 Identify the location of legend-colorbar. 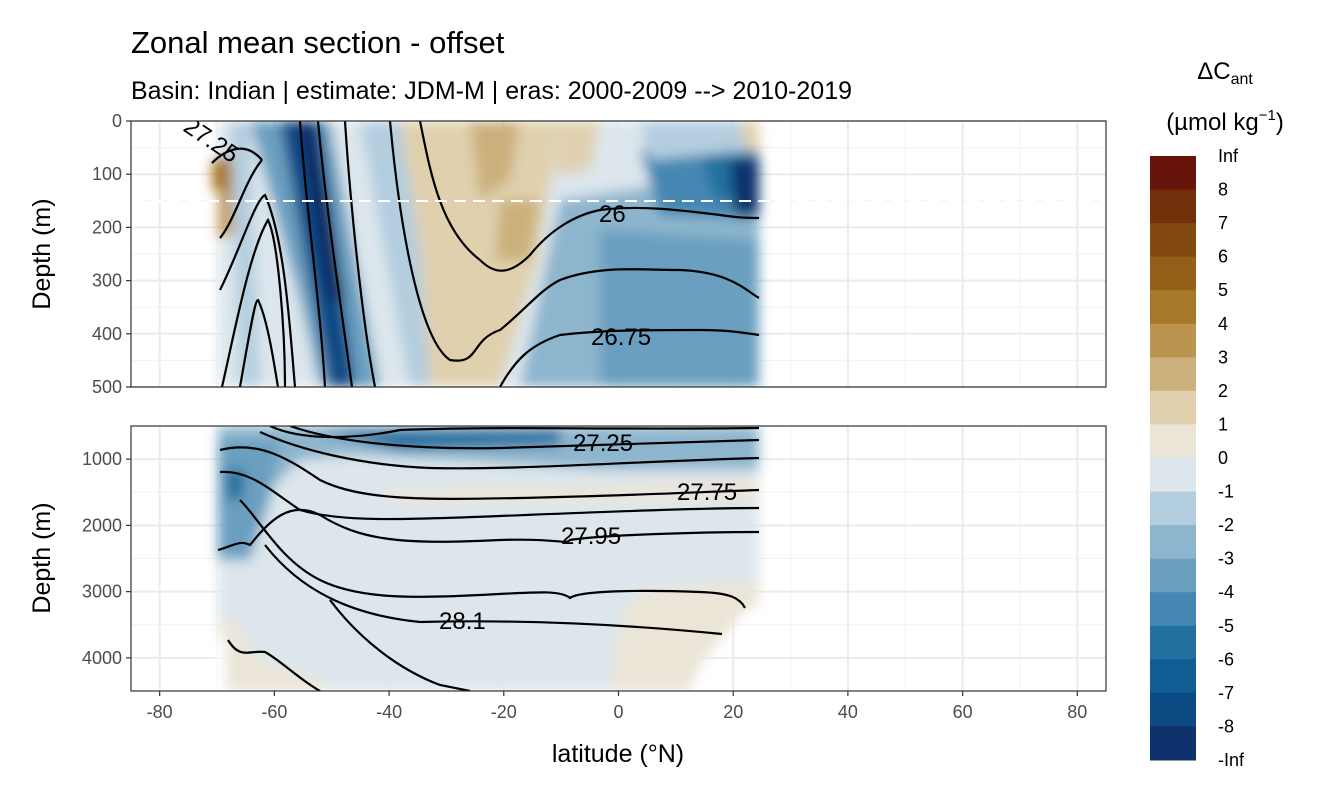
(1173, 458).